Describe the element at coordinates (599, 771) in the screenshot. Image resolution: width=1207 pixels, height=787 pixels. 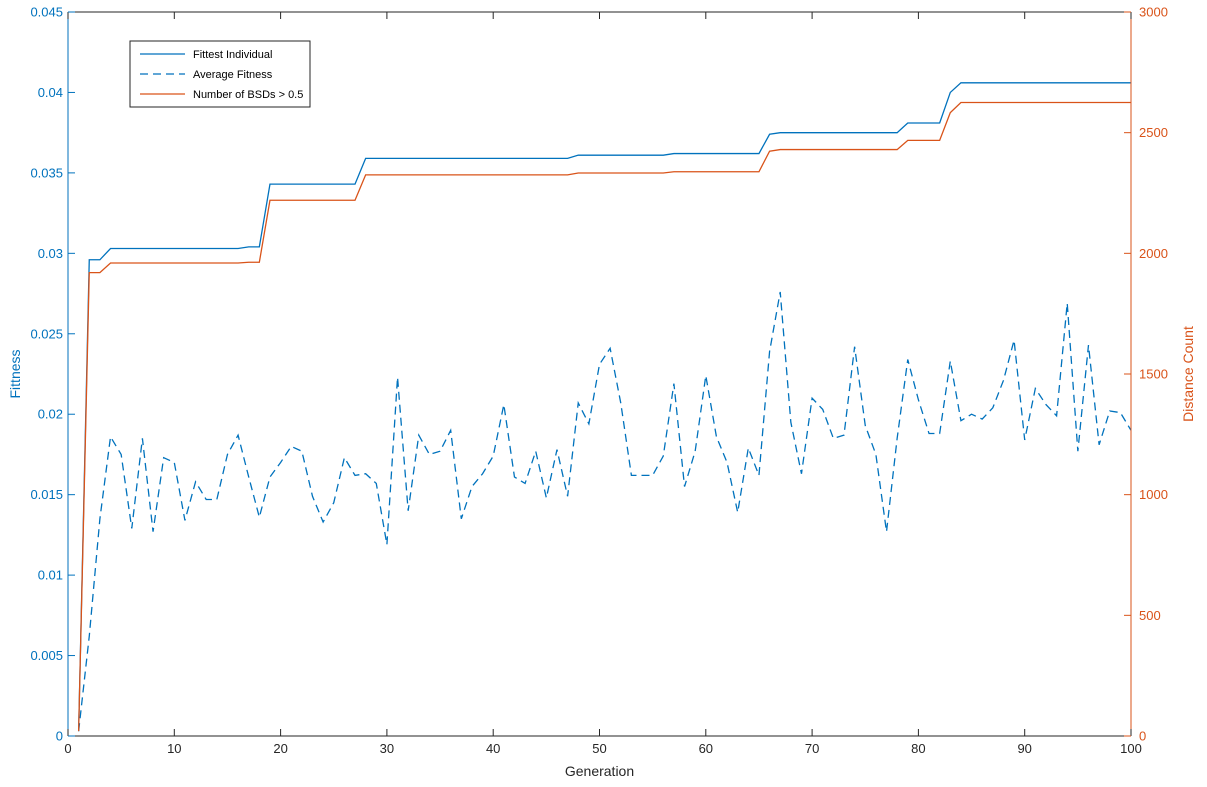
I see `x-axis-label: Generation` at that location.